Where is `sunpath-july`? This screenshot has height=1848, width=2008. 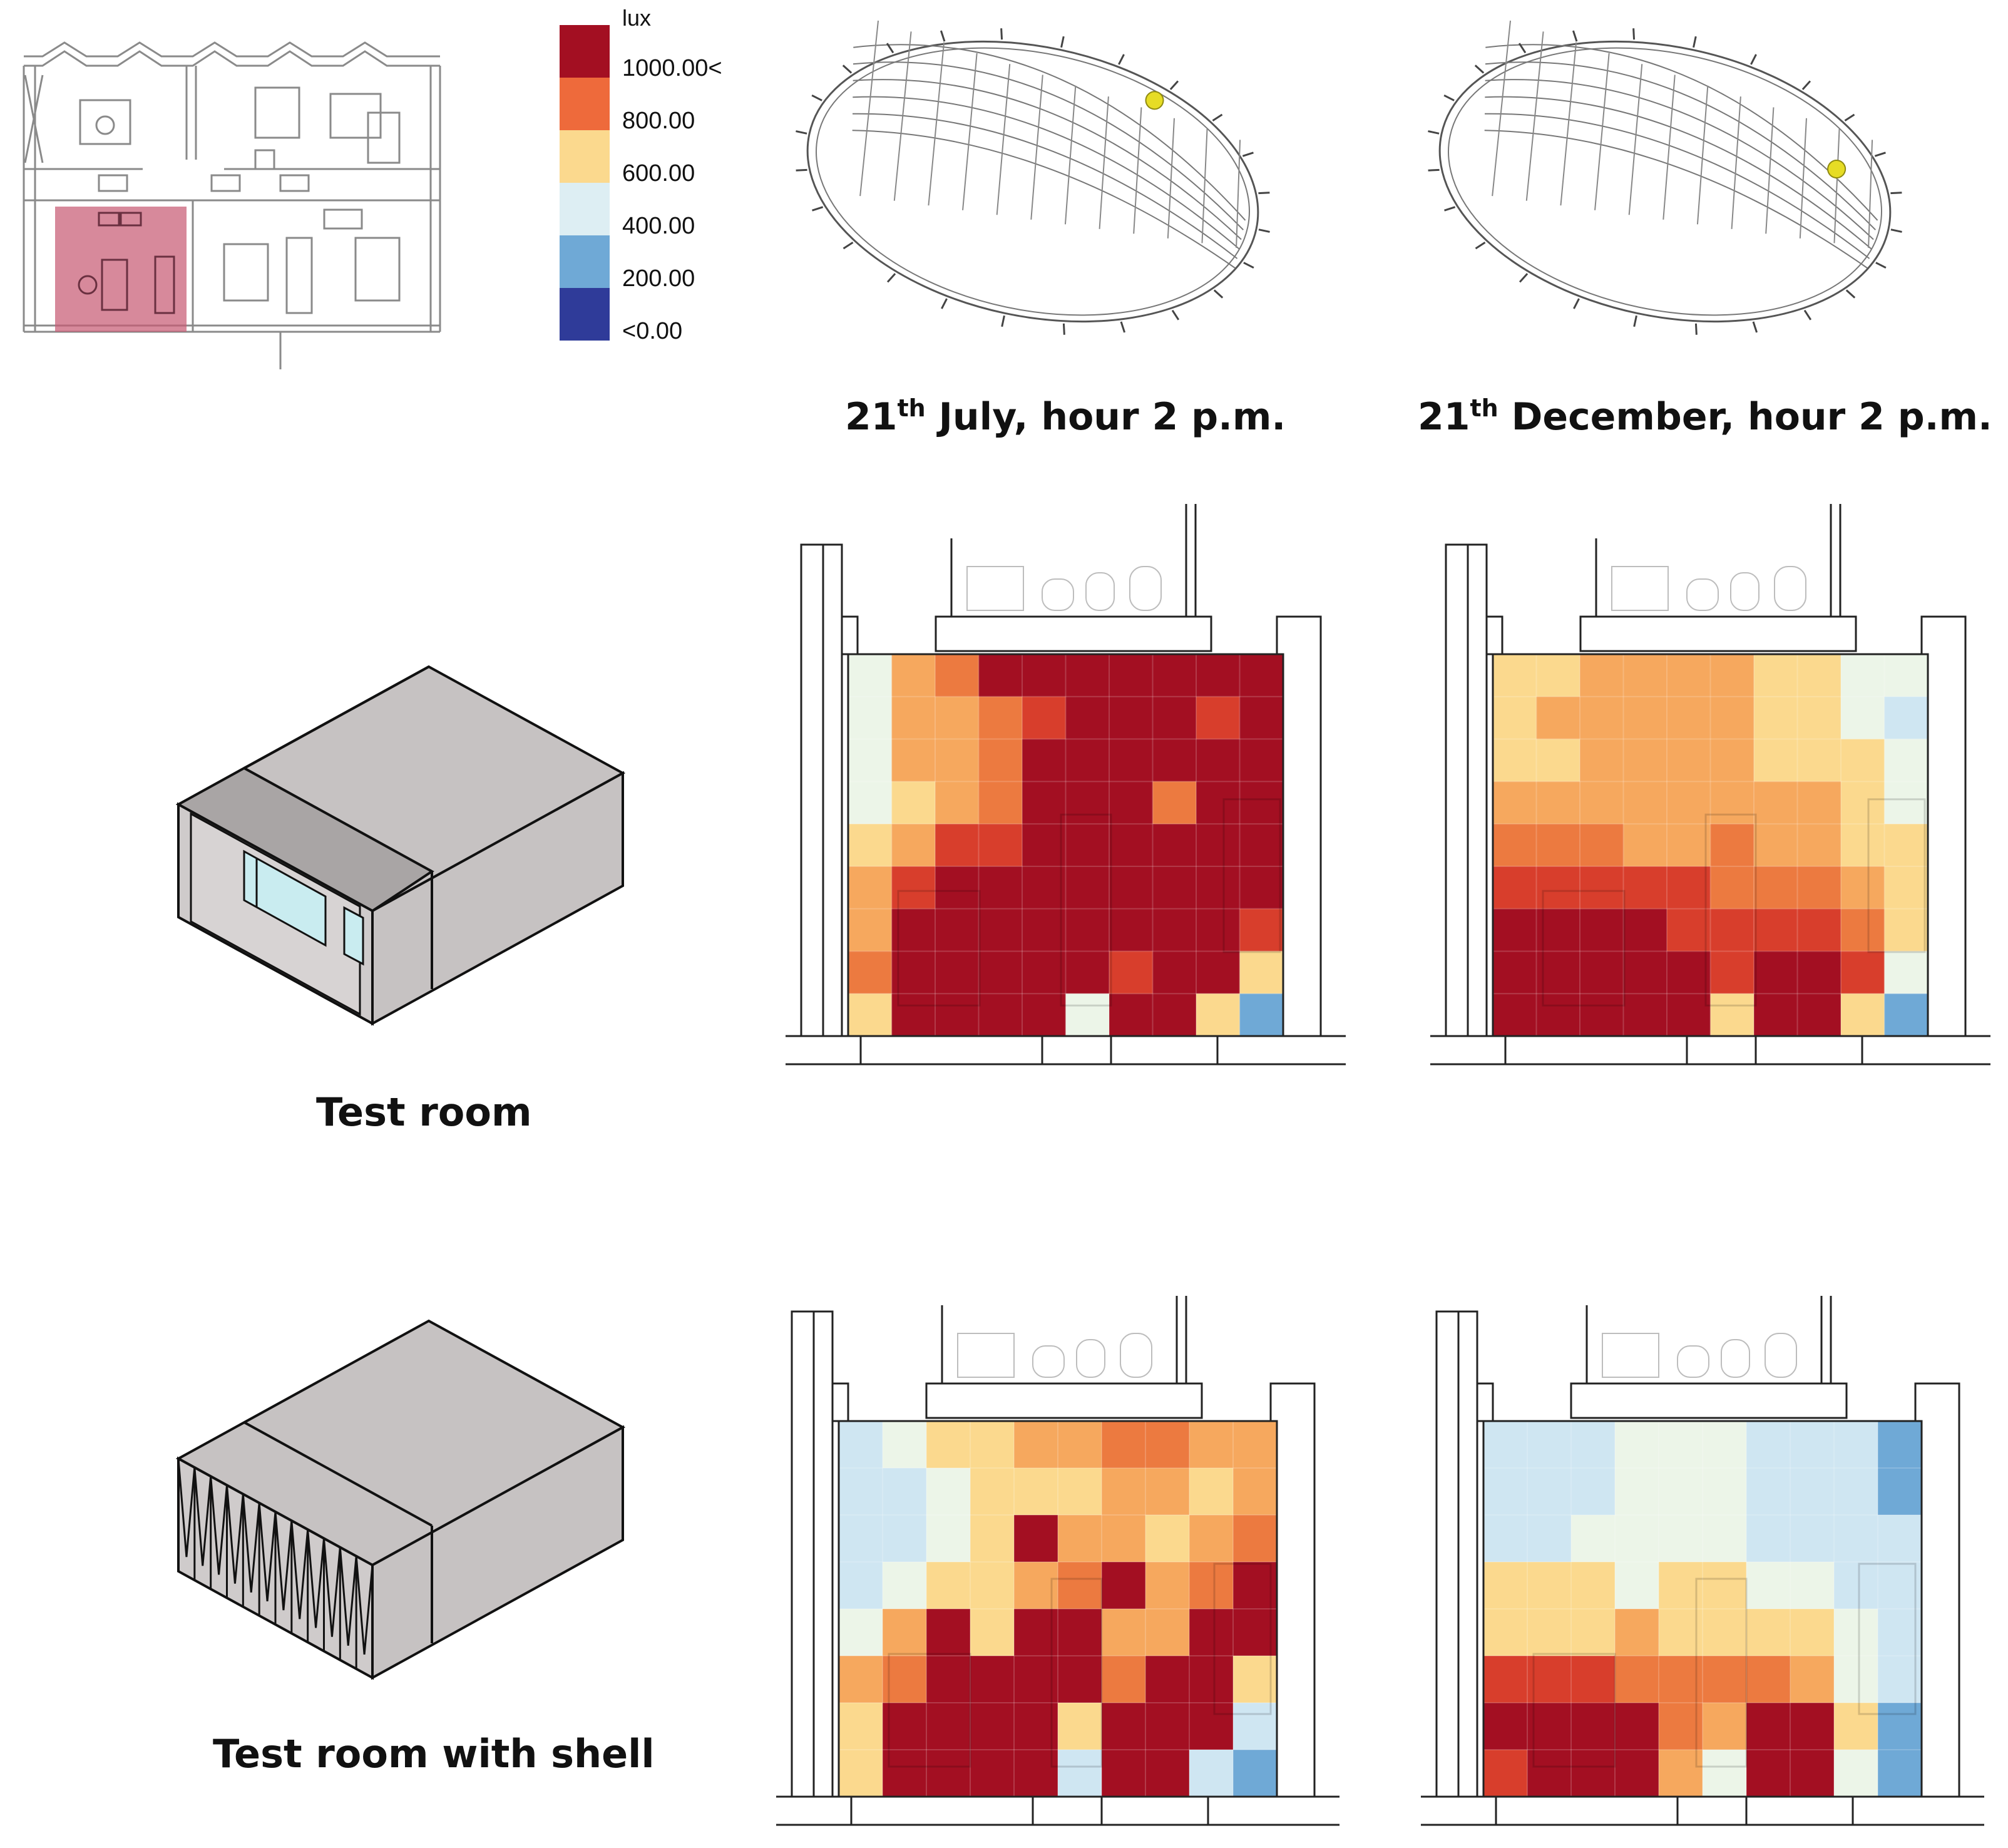
sunpath-july is located at coordinates (1032, 188).